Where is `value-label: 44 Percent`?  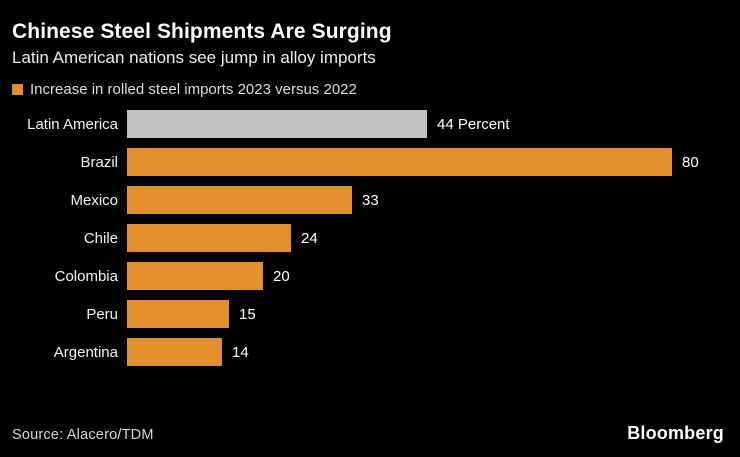
value-label: 44 Percent is located at coordinates (473, 124).